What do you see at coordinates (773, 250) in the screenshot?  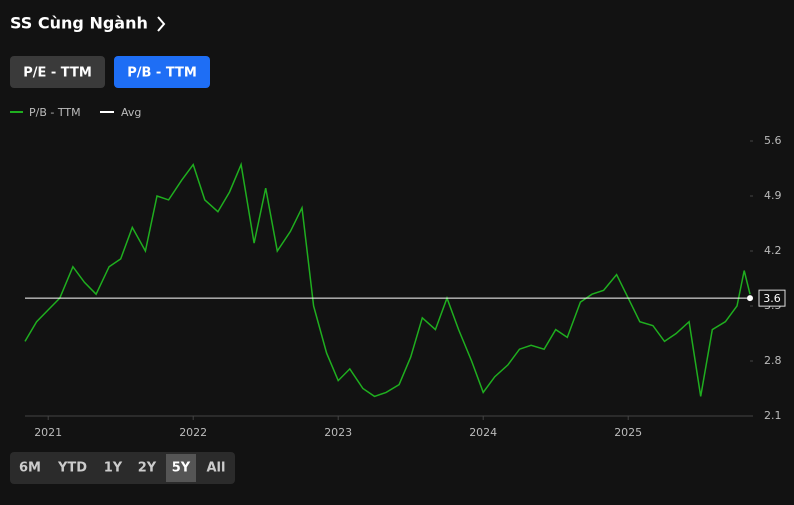 I see `y-tick-label: 4.2` at bounding box center [773, 250].